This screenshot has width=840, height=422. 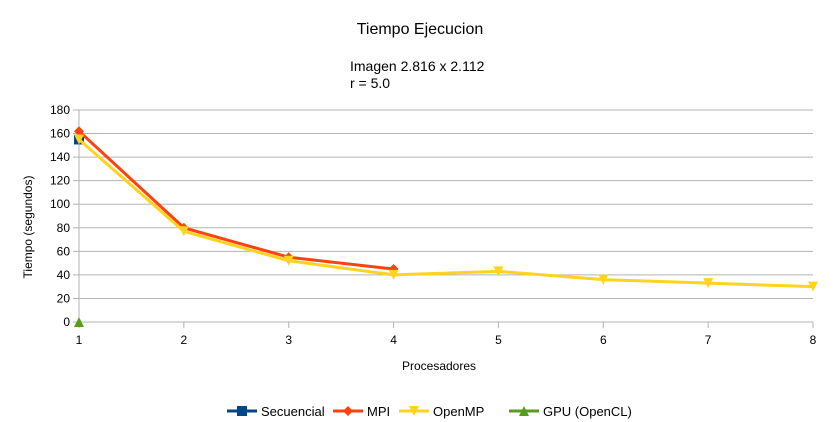 I want to click on x-tick-label: 7, so click(x=708, y=340).